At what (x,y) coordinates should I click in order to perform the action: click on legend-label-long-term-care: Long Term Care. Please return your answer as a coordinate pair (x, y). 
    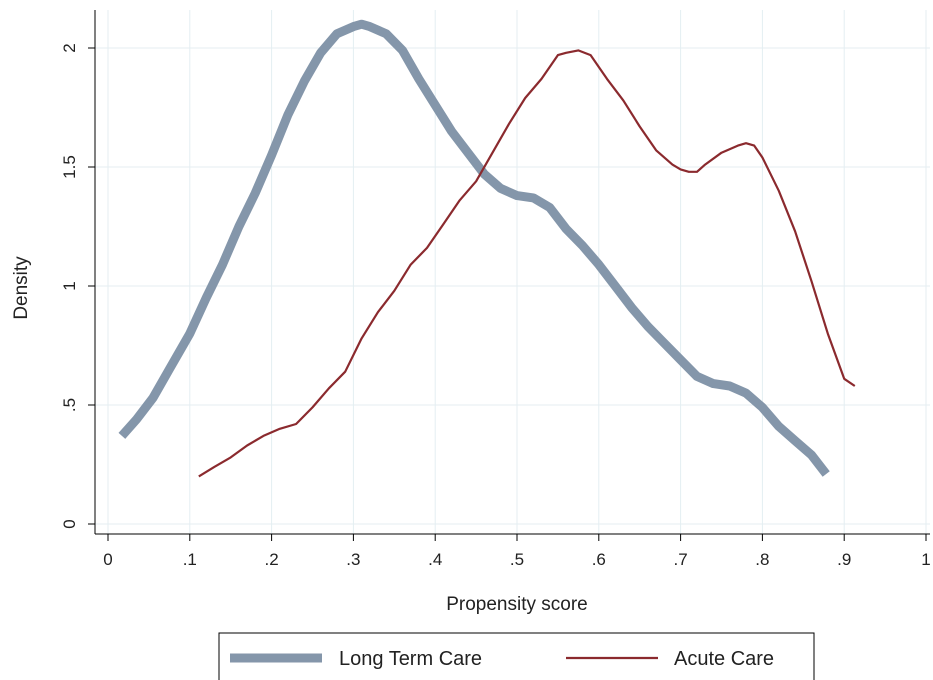
    Looking at the image, I should click on (410, 659).